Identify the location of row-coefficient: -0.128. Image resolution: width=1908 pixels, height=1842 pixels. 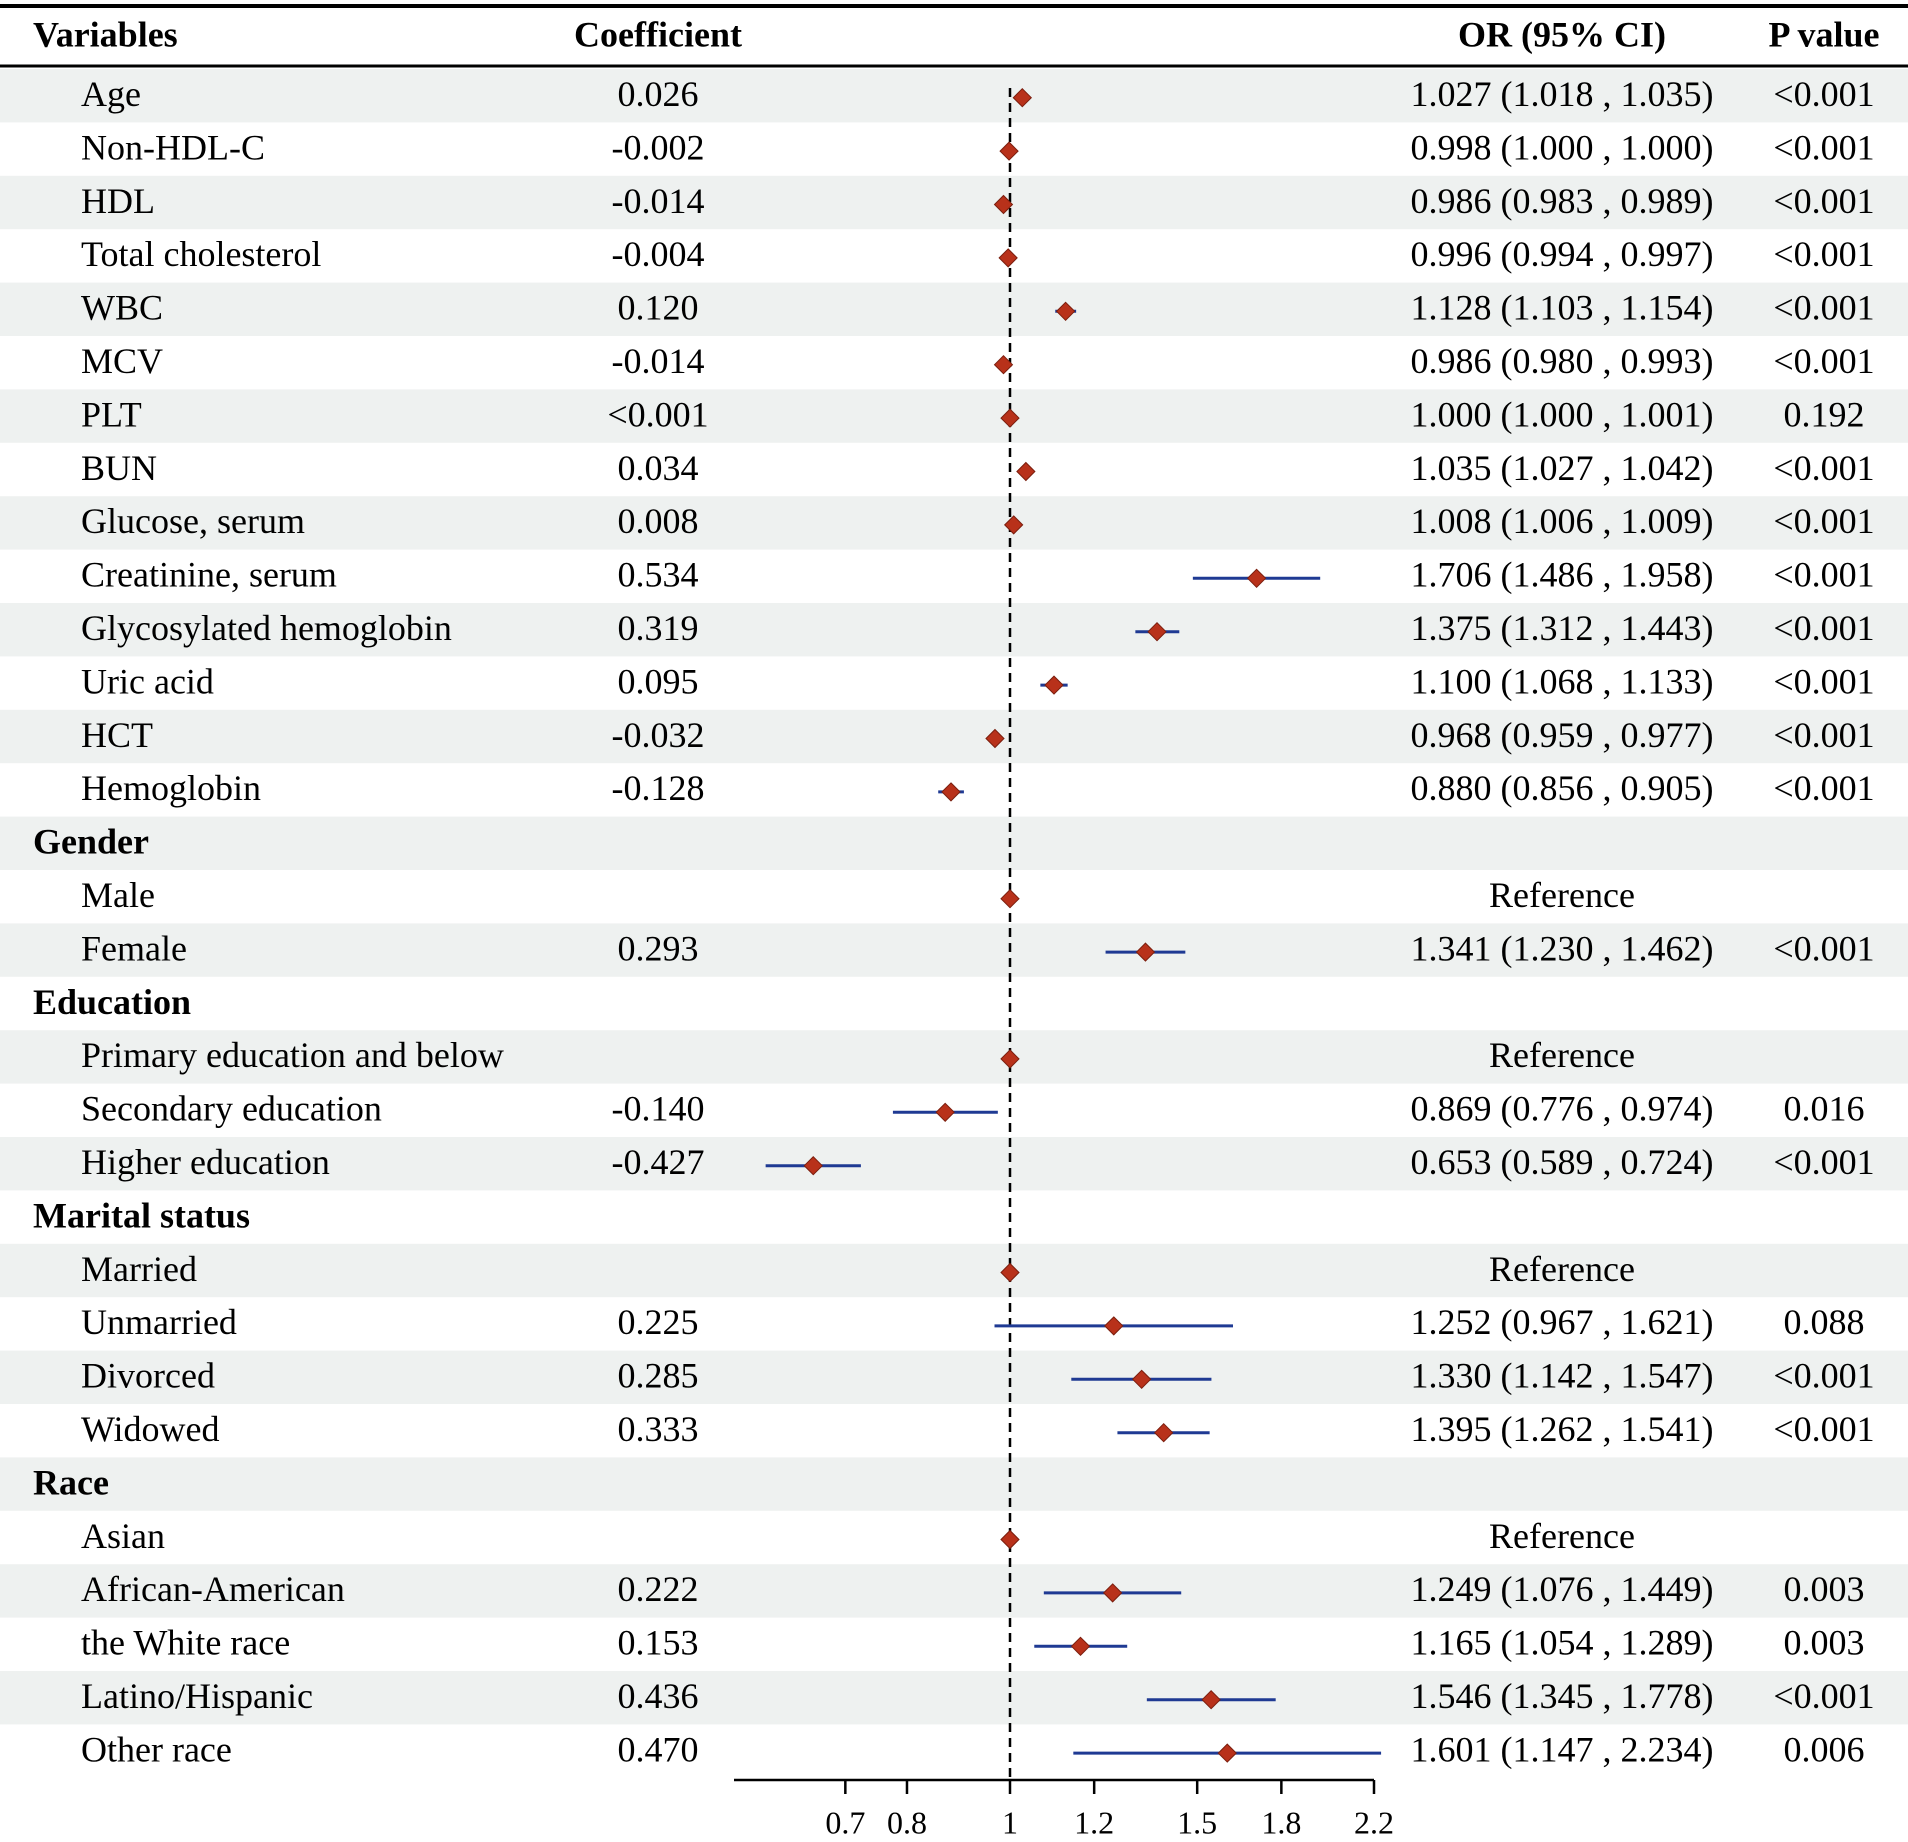
(658, 788).